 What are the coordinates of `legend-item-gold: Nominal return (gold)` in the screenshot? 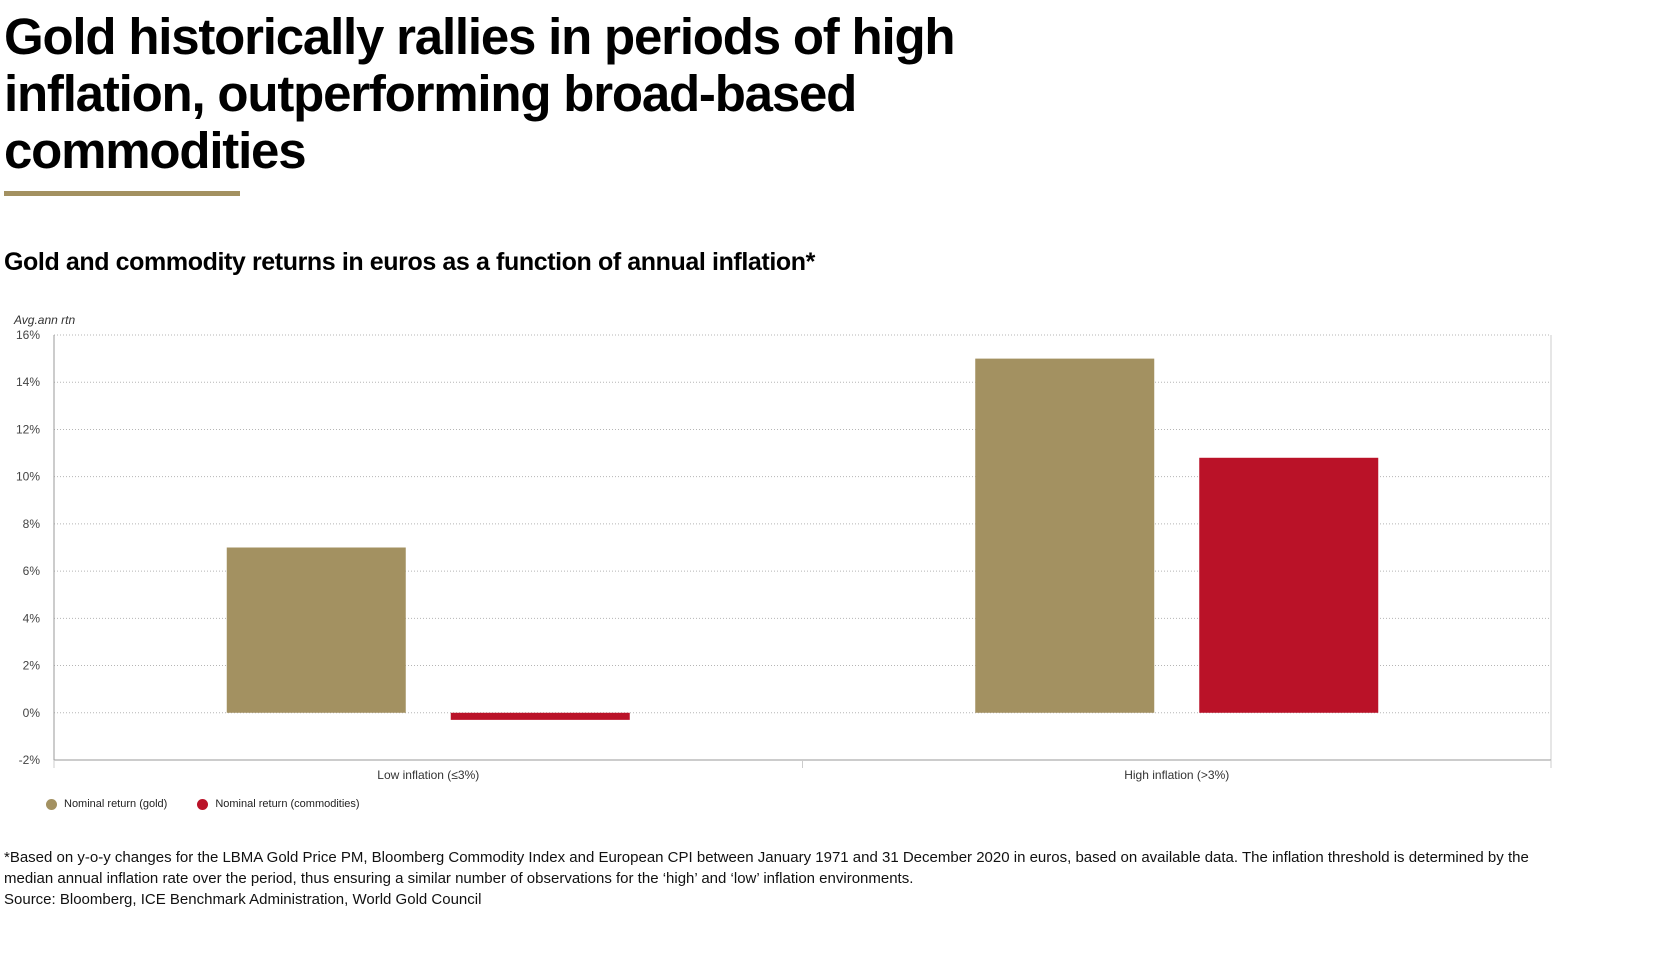 It's located at (106, 804).